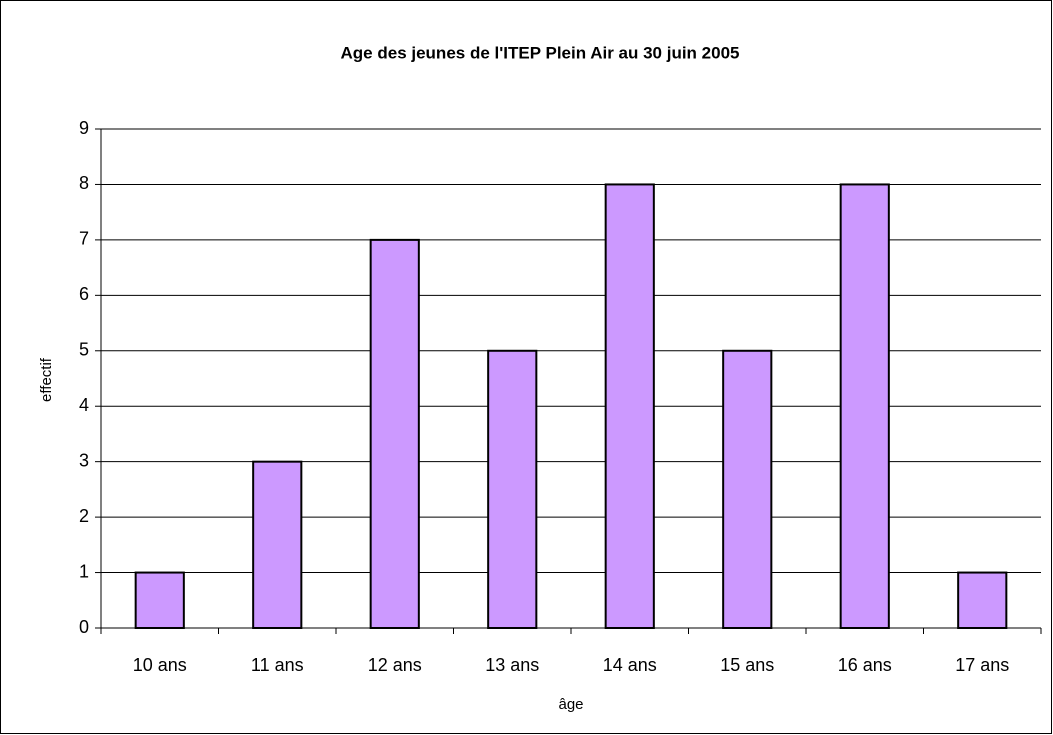 This screenshot has height=735, width=1053. I want to click on x-tick-label: 16 ans, so click(865, 665).